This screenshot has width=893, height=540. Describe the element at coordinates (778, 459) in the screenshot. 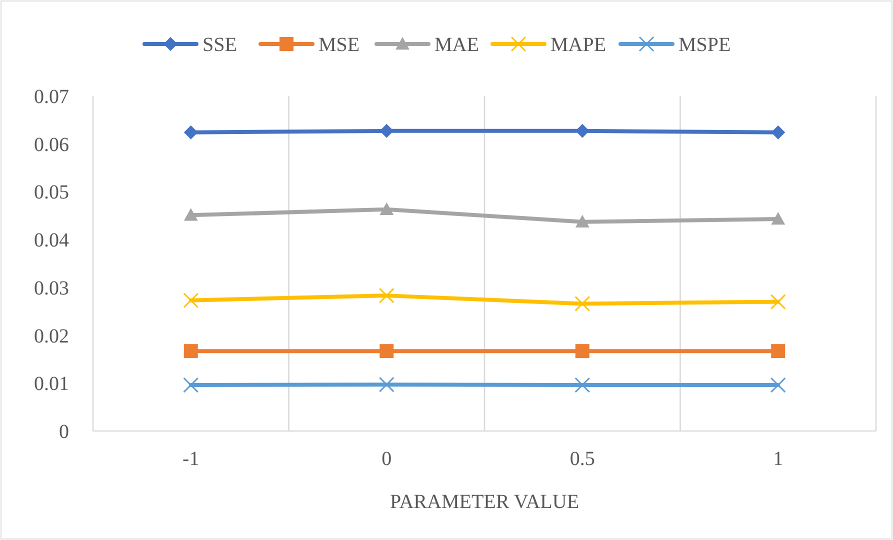

I see `x-tick-label: 1` at that location.